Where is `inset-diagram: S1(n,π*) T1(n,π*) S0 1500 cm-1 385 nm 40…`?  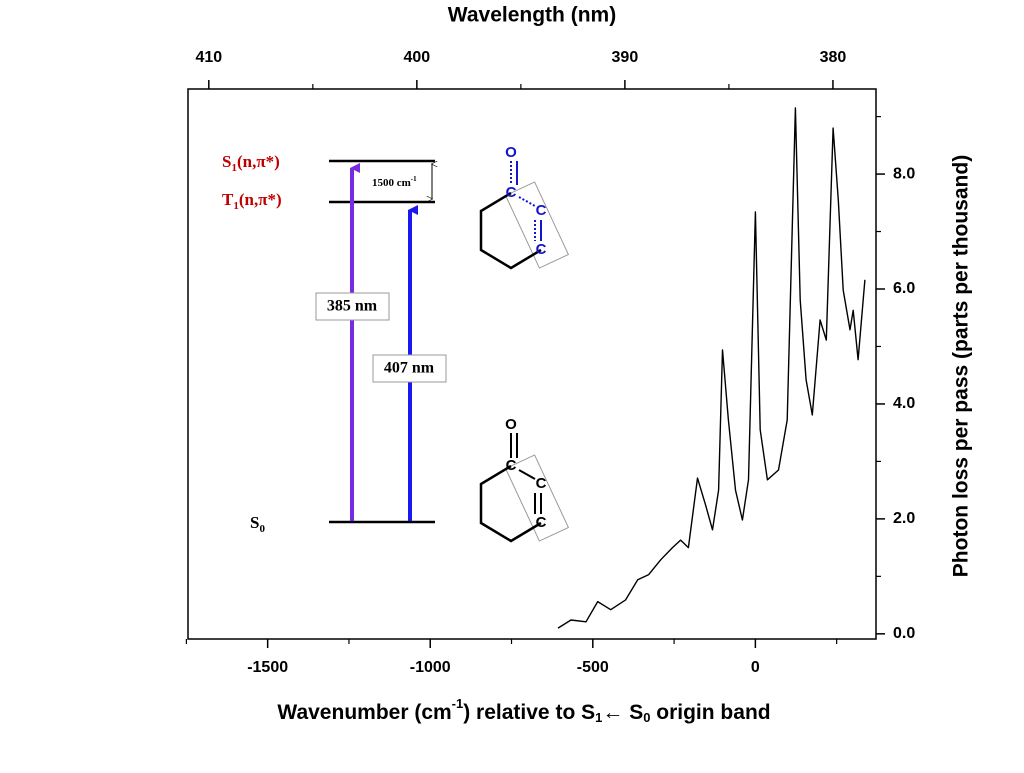 inset-diagram: S1(n,π*) T1(n,π*) S0 1500 cm-1 385 nm 40… is located at coordinates (334, 343).